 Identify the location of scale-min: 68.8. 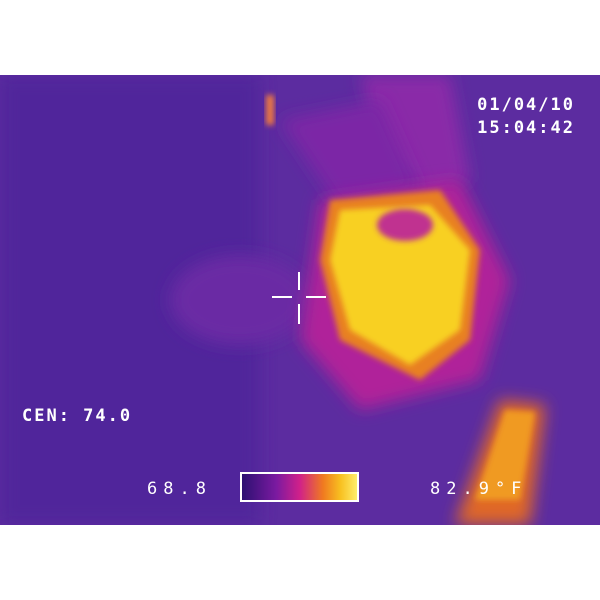
(179, 489).